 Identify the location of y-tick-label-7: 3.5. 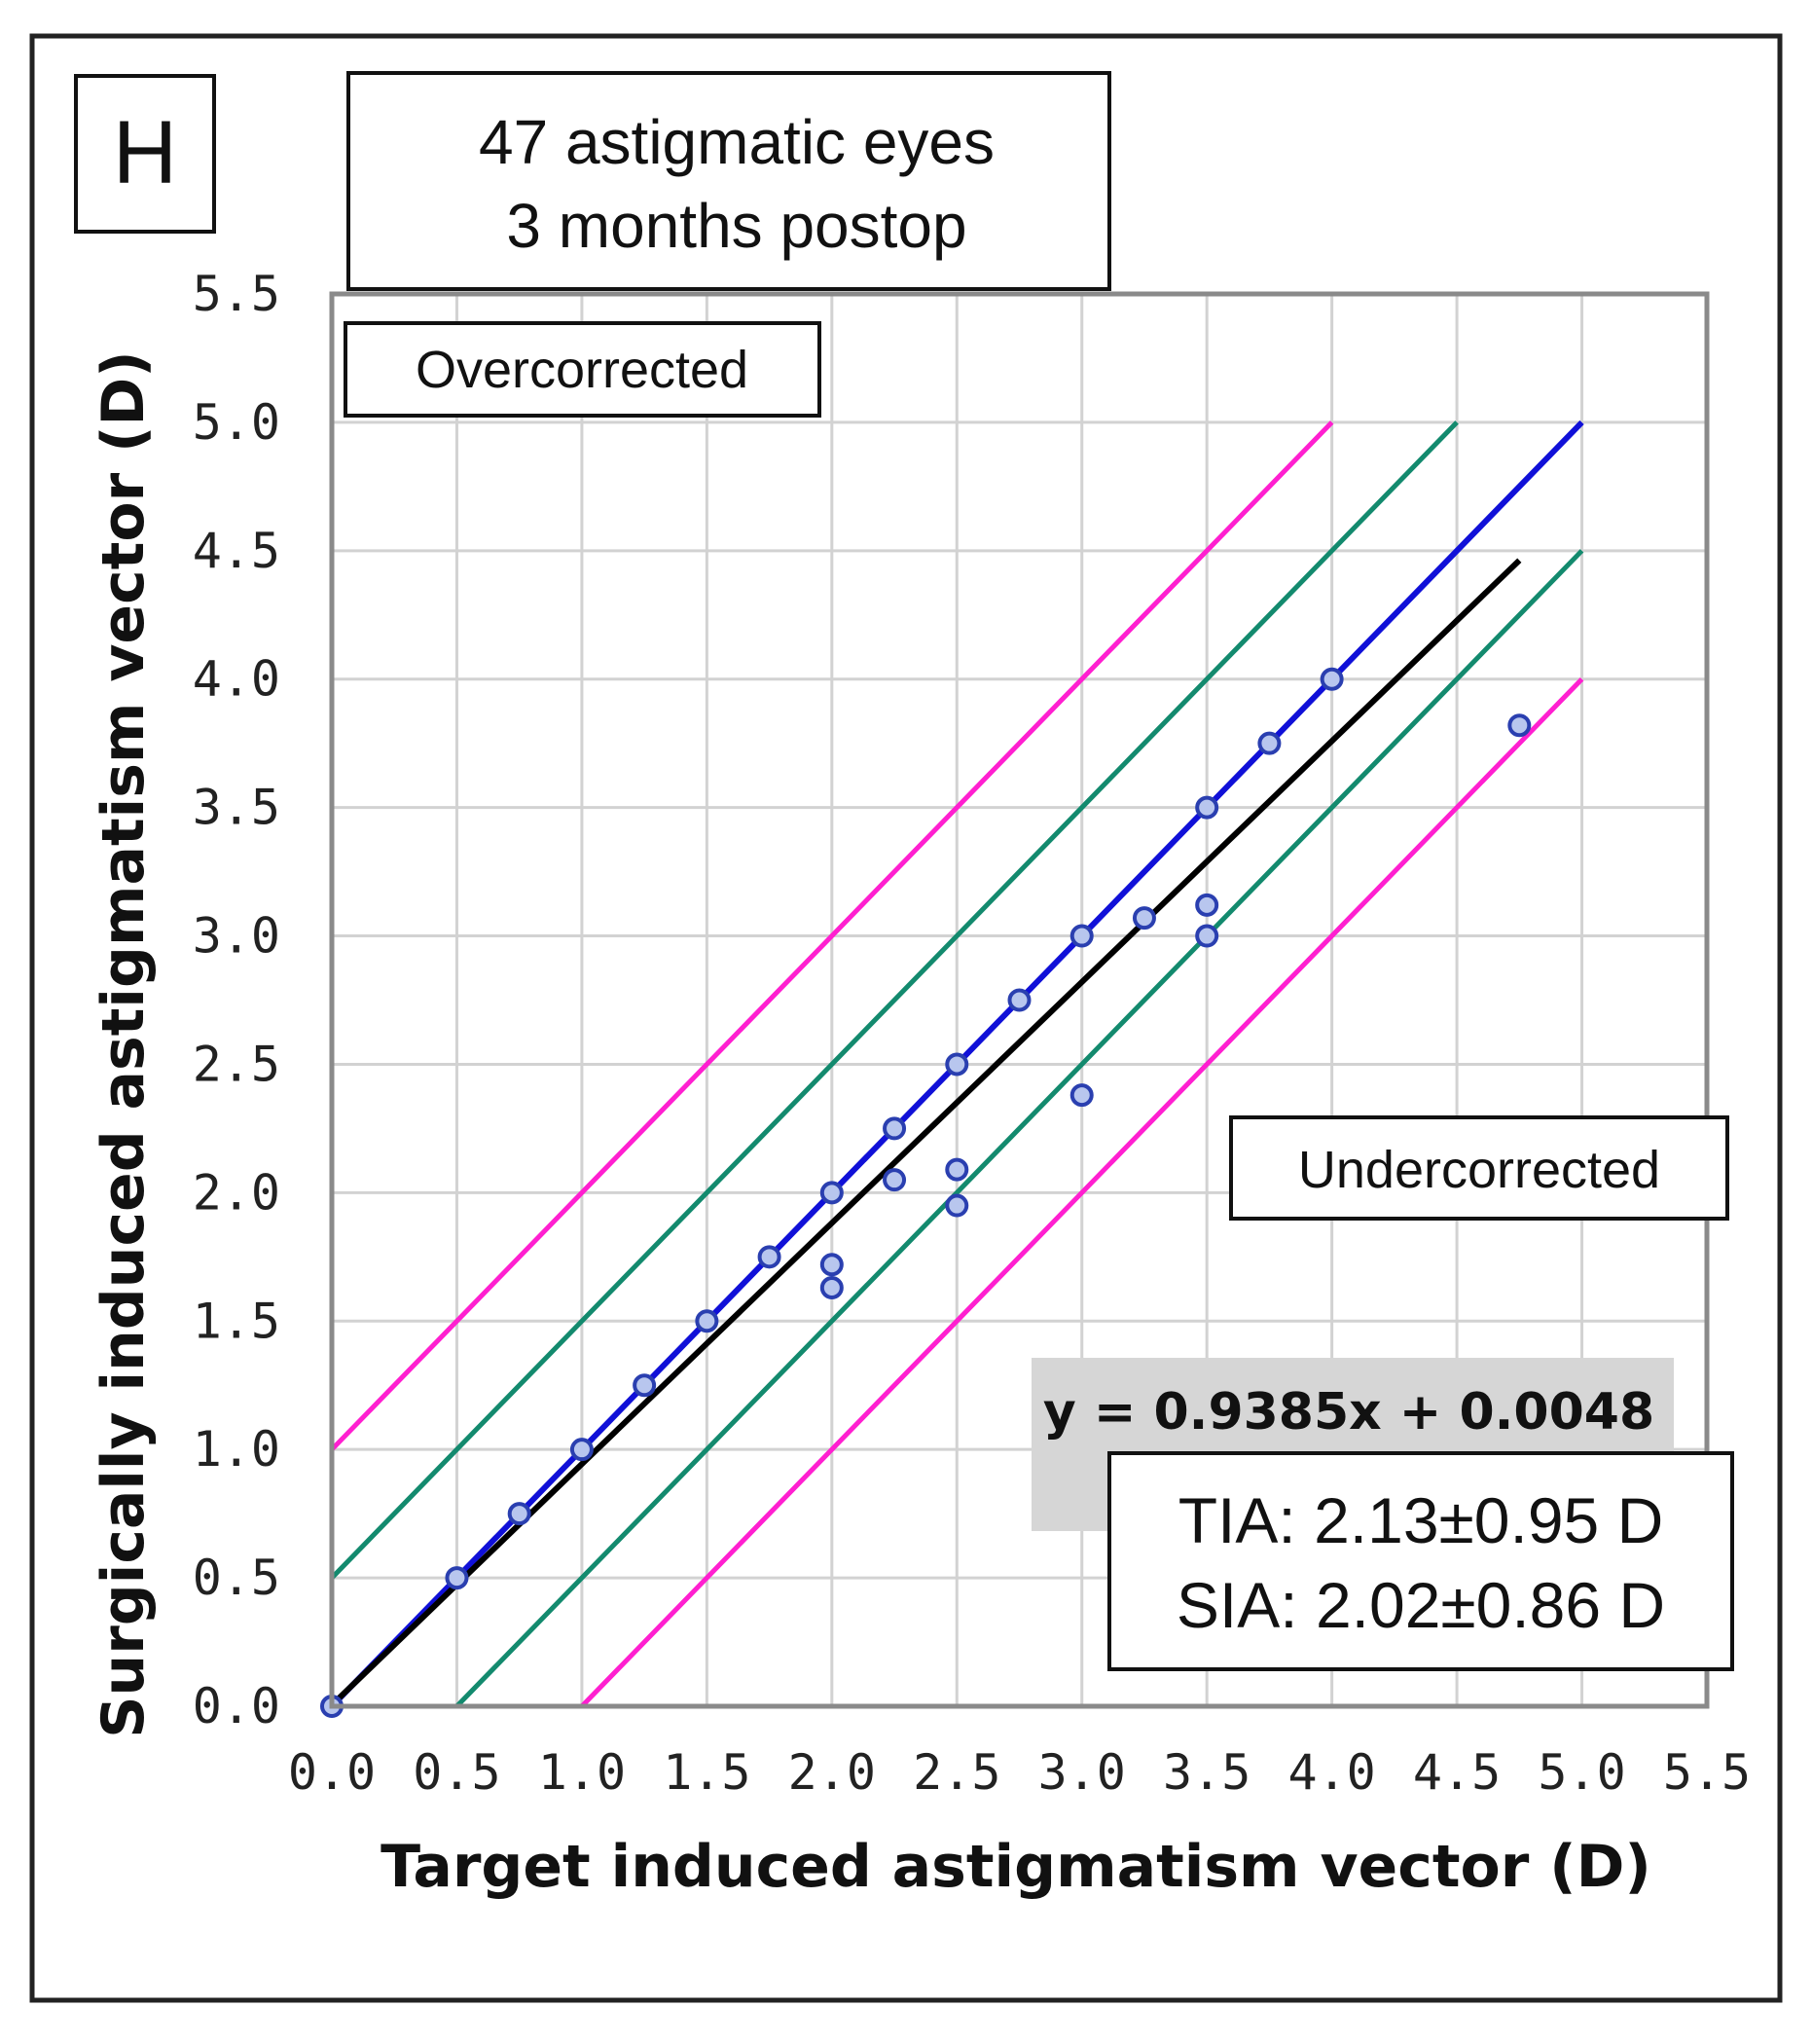
(236, 808).